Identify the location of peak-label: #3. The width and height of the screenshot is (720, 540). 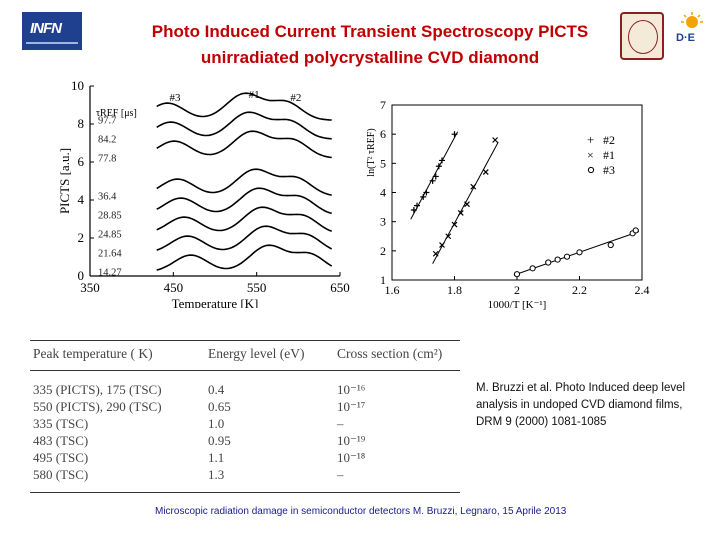
(176, 98).